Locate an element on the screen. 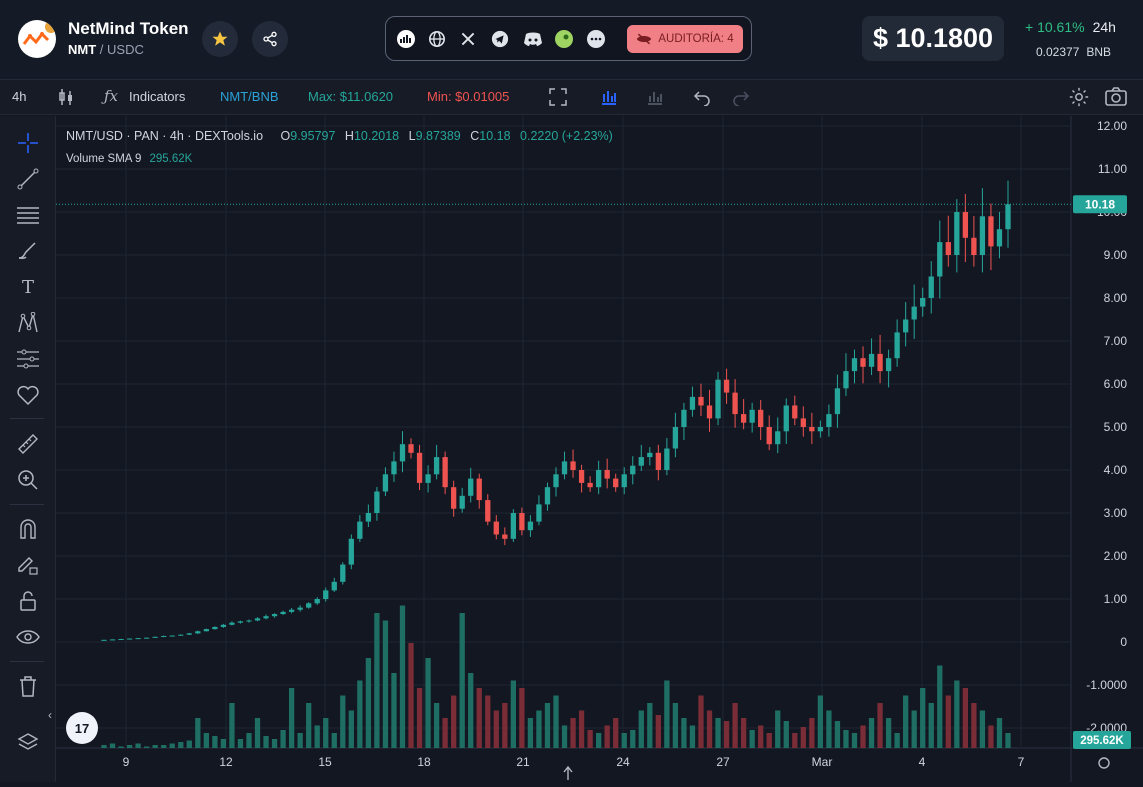  candle-type-icon is located at coordinates (66, 98).